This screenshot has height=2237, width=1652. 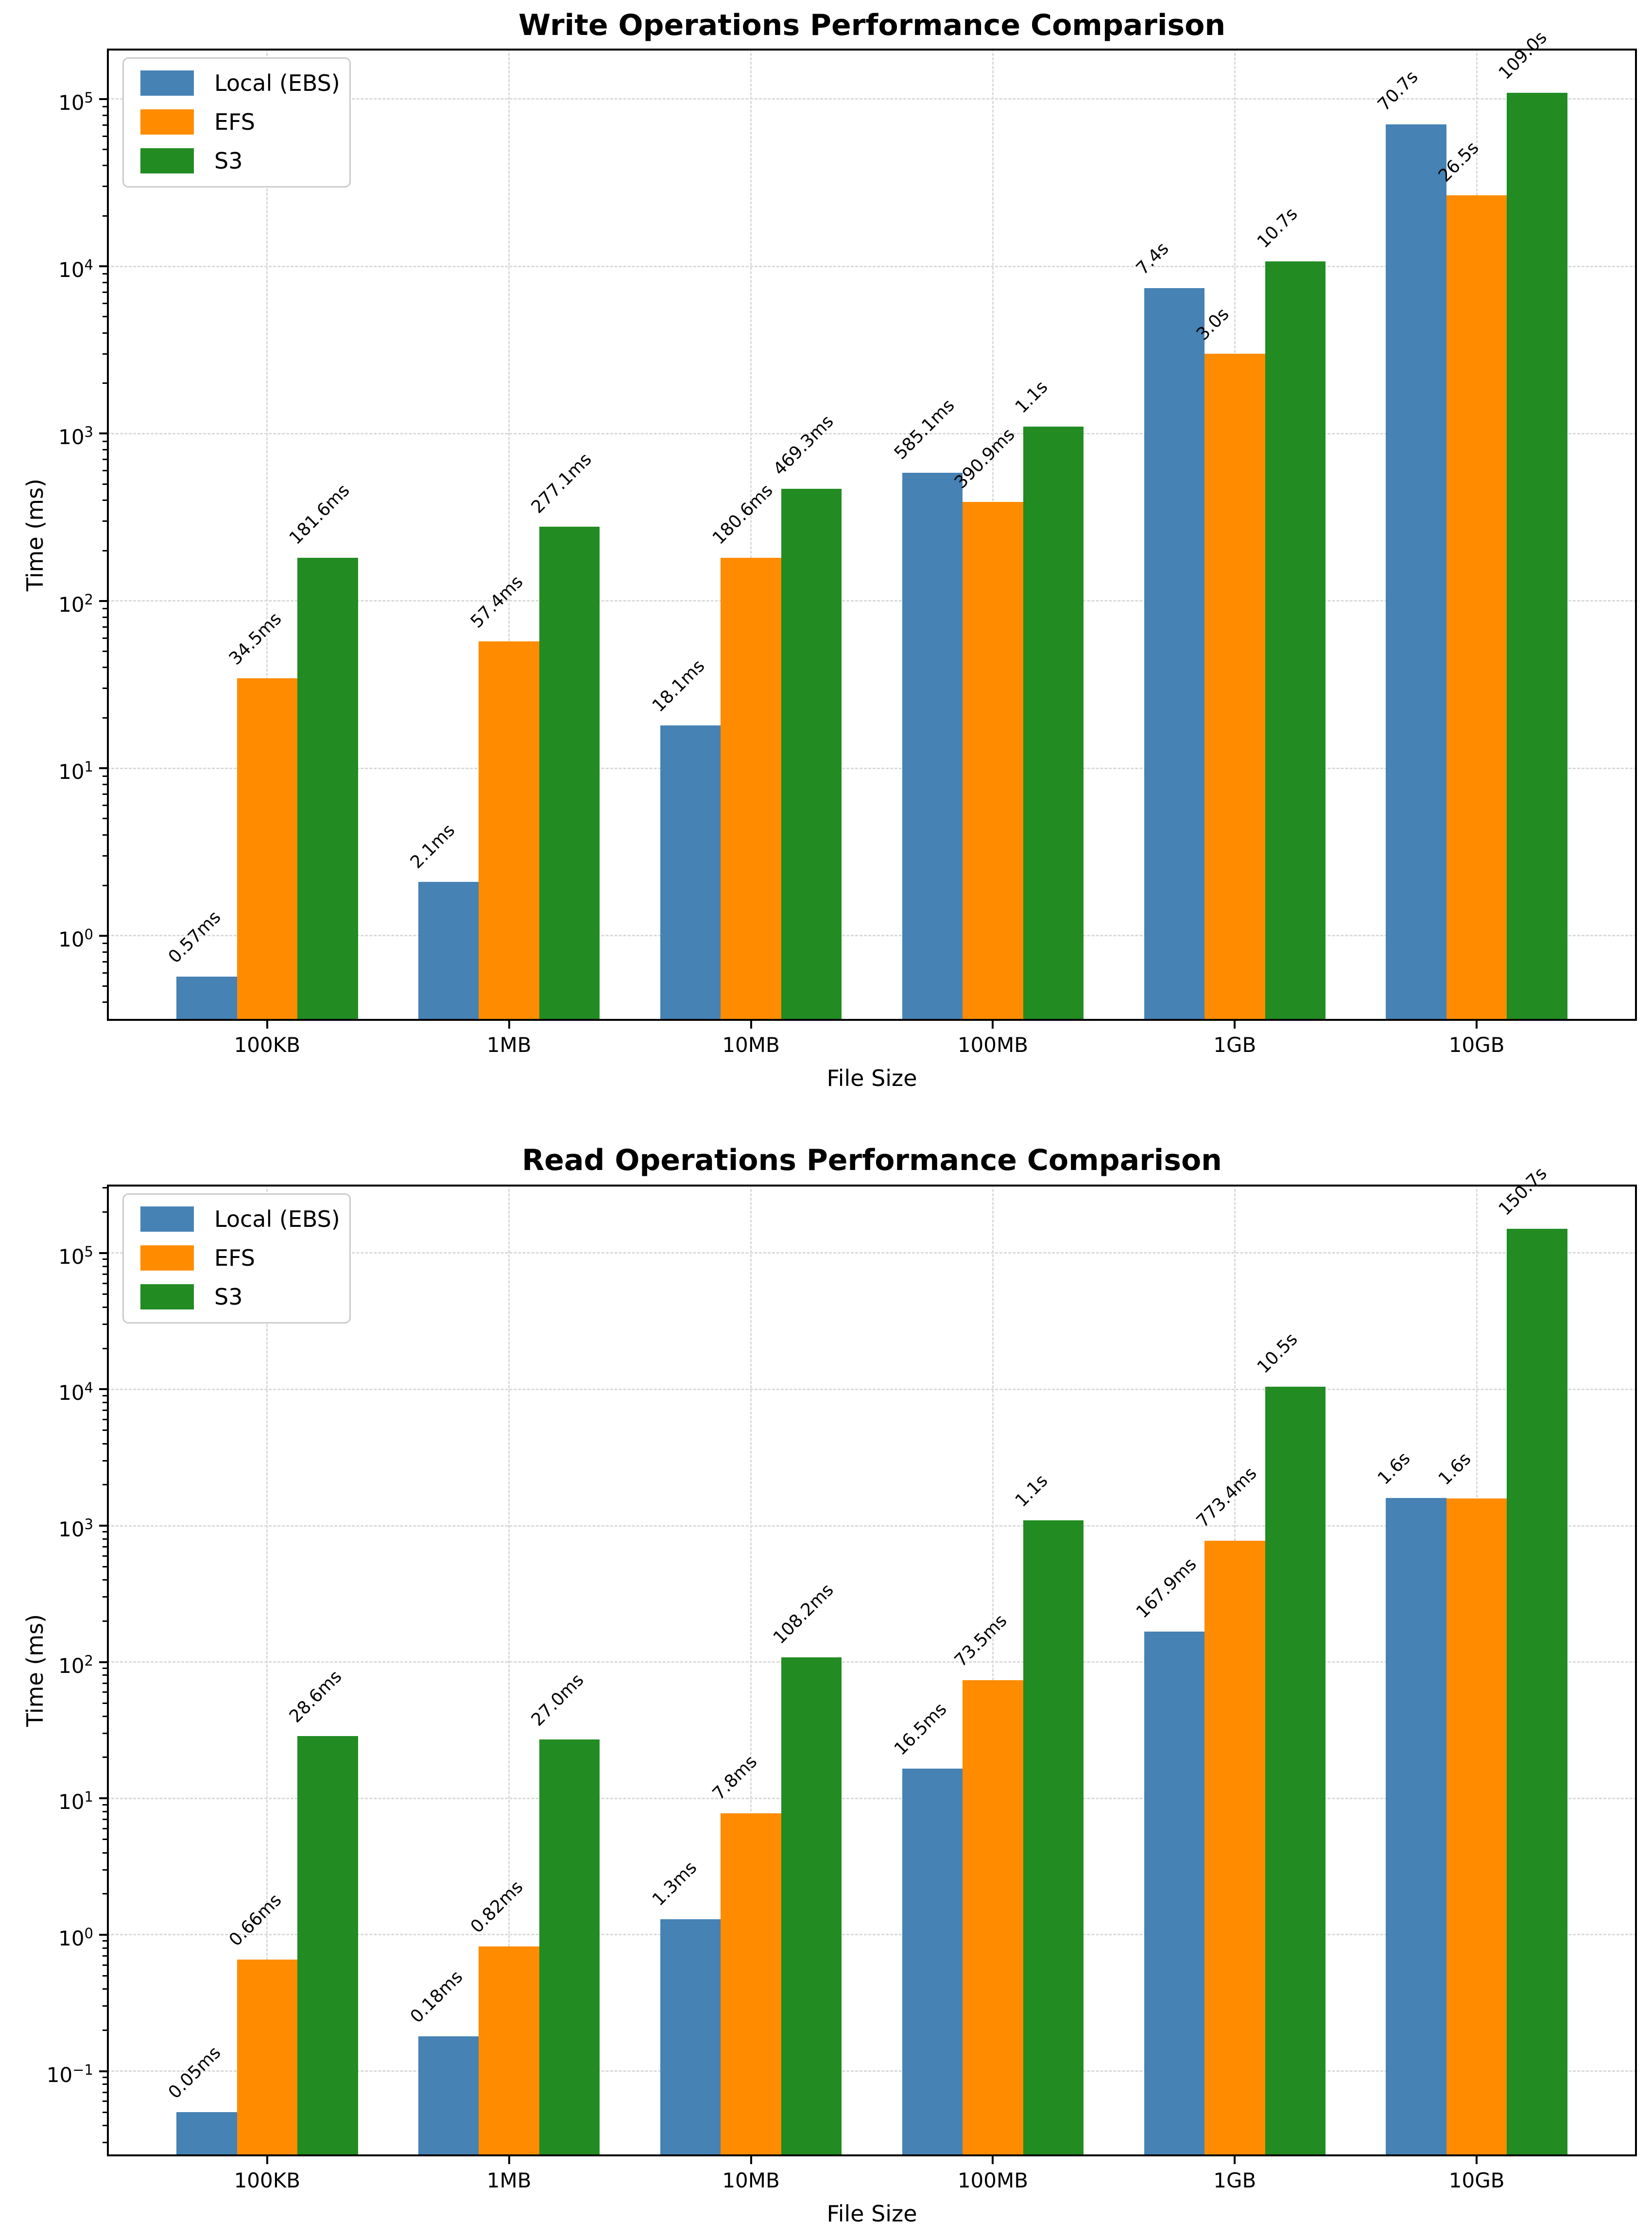 I want to click on y-tick-label: 10³, so click(x=76, y=437).